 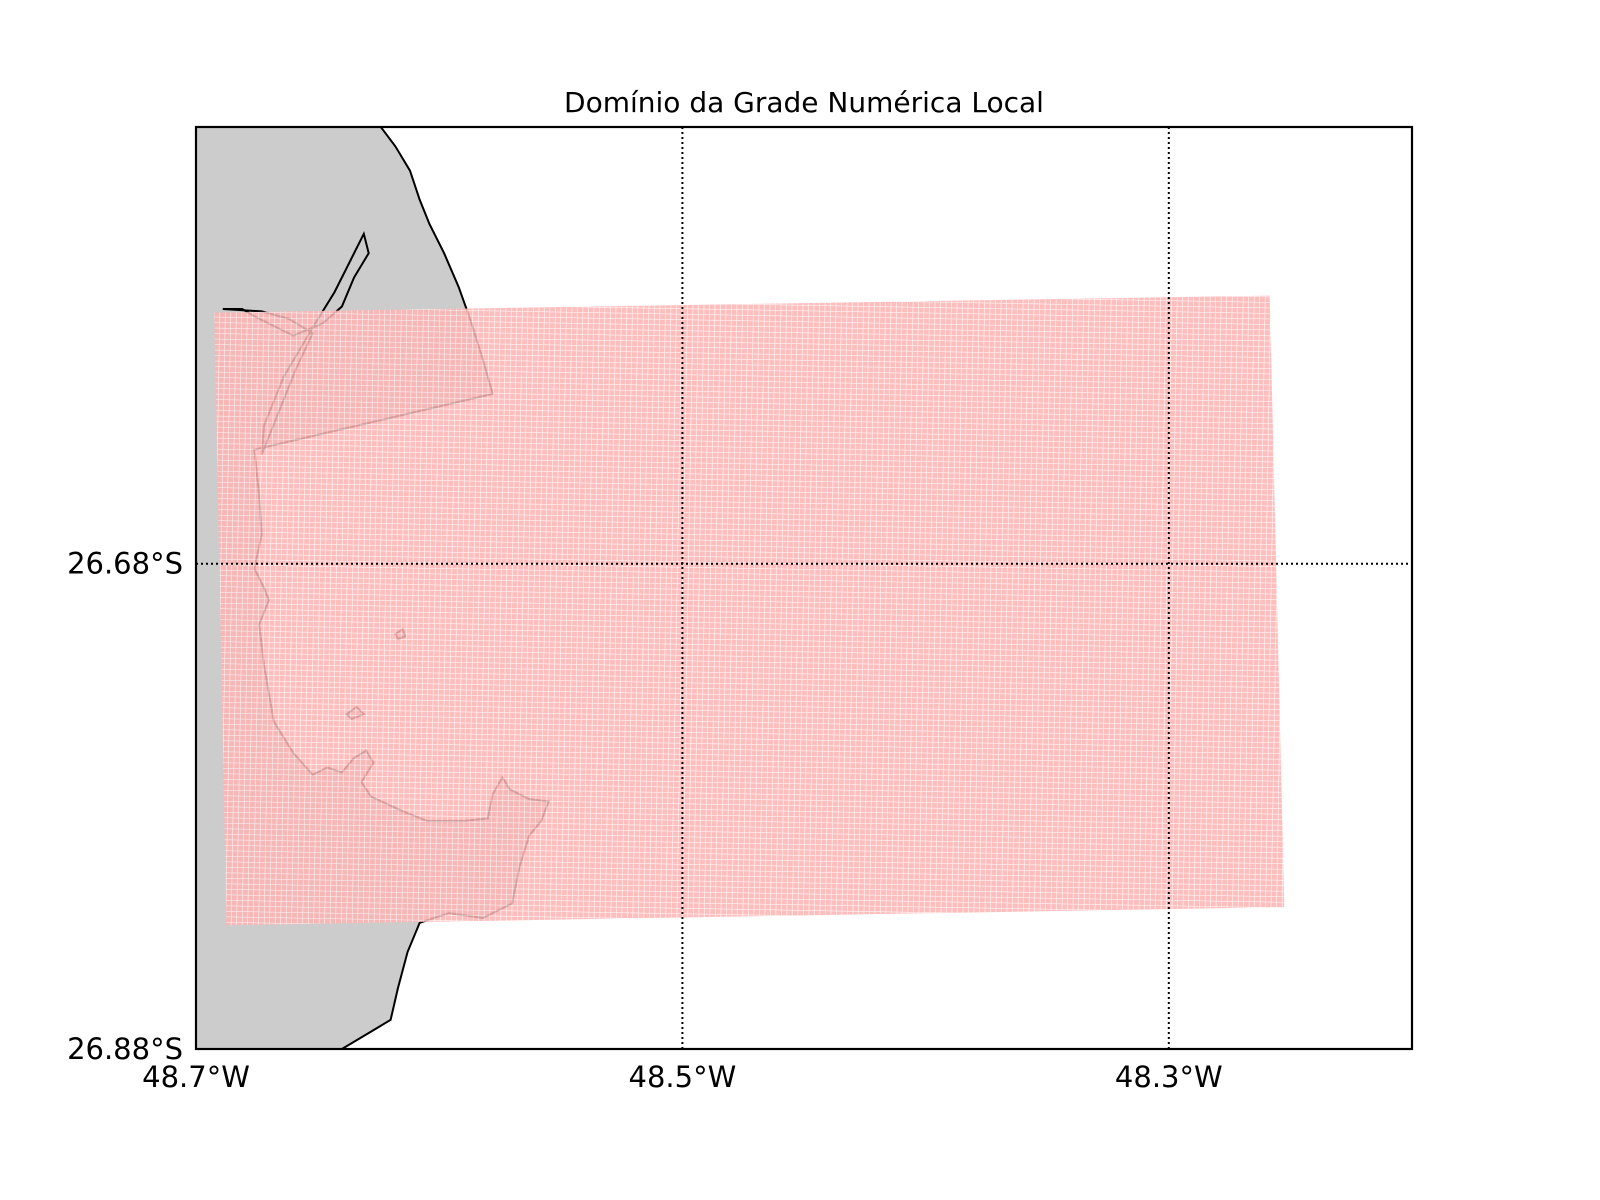 I want to click on x-tick-labels: 48.7°W 48.5°W 48.3°W, so click(x=682, y=1077).